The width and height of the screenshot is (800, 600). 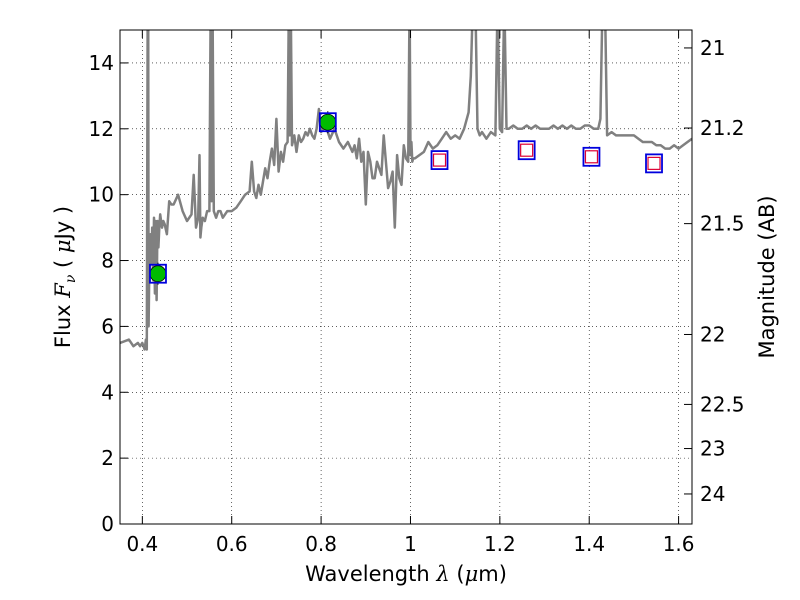 What do you see at coordinates (767, 276) in the screenshot?
I see `y2-axis-title: Magnitude (AB)` at bounding box center [767, 276].